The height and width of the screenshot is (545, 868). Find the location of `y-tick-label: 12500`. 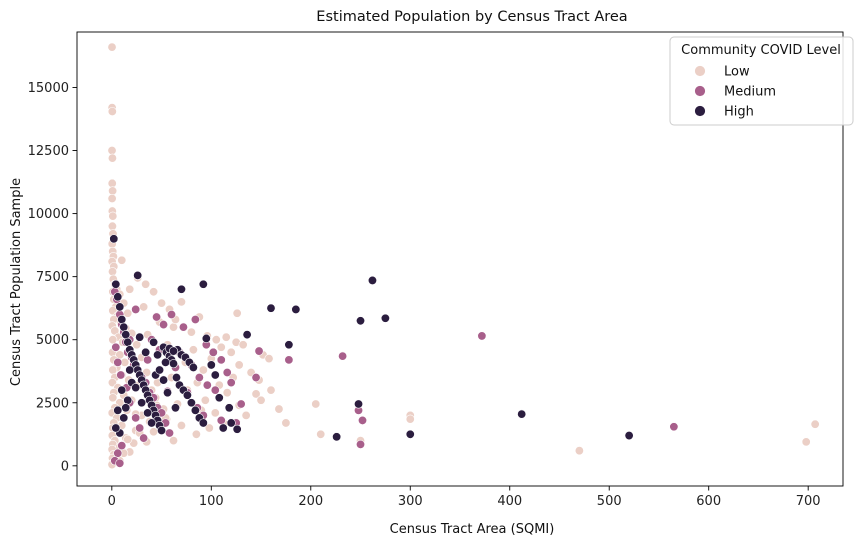

y-tick-label: 12500 is located at coordinates (48, 151).